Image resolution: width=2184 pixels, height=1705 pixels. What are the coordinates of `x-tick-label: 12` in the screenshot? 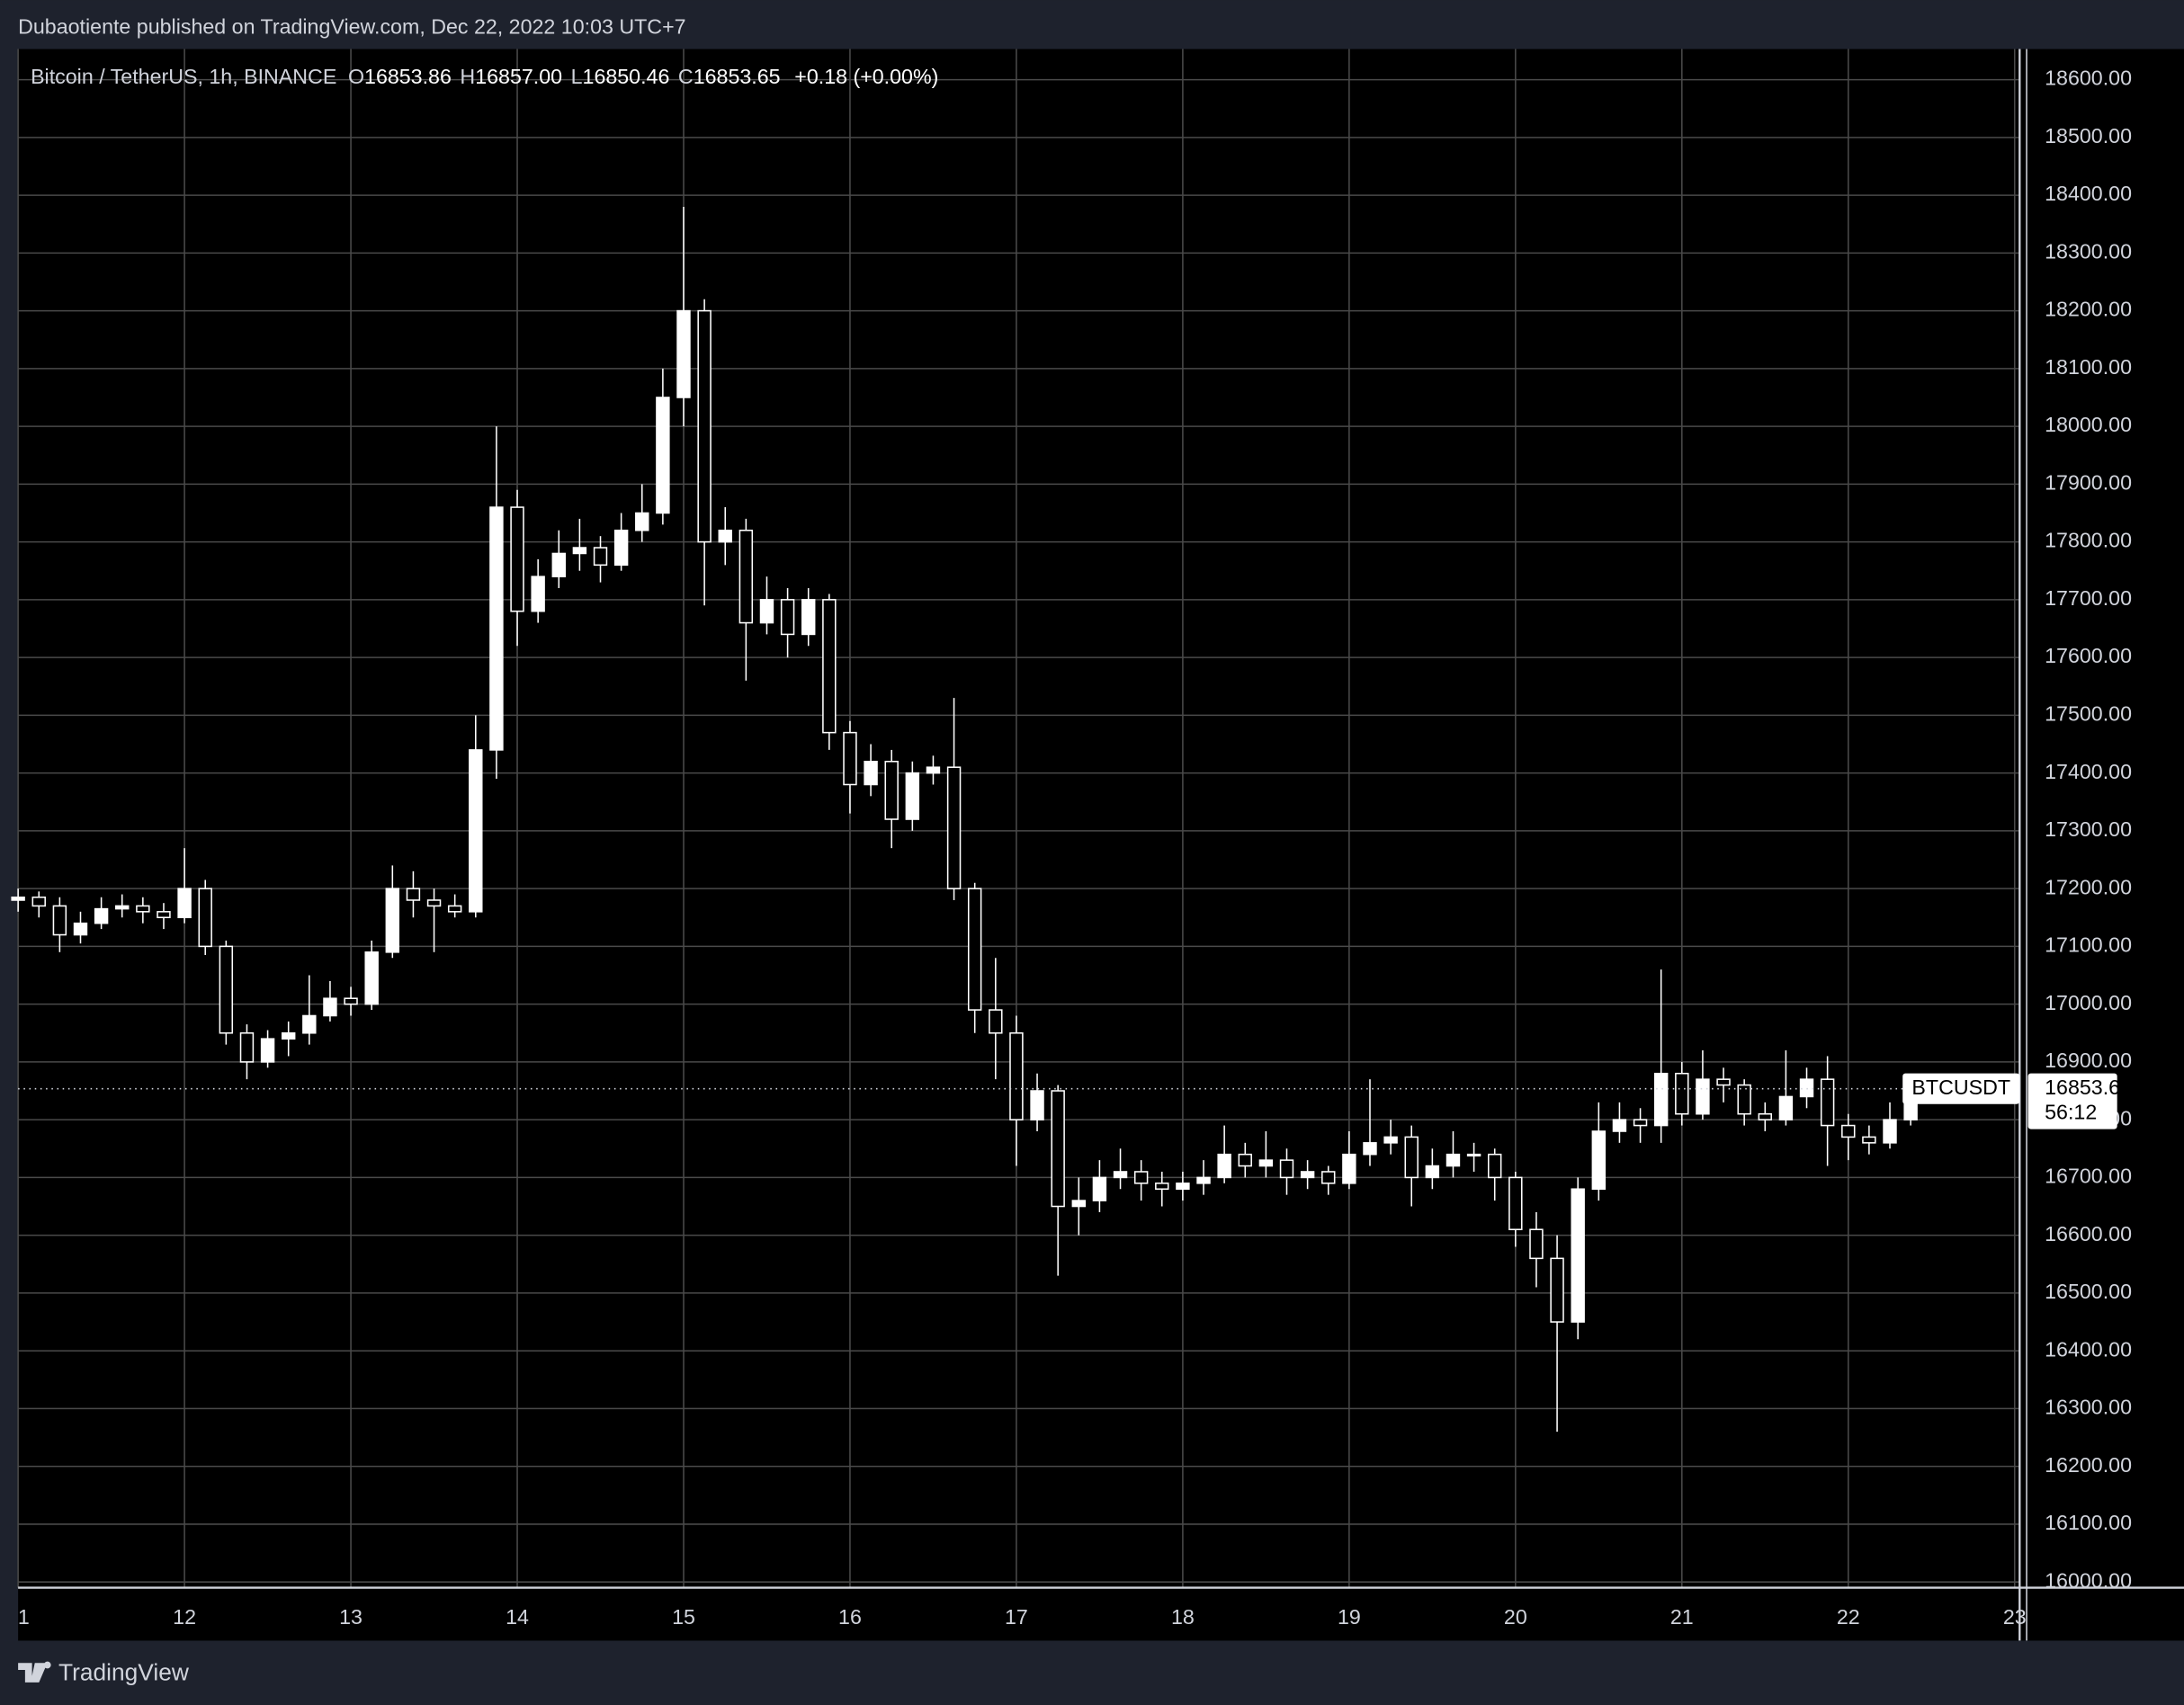 It's located at (185, 1617).